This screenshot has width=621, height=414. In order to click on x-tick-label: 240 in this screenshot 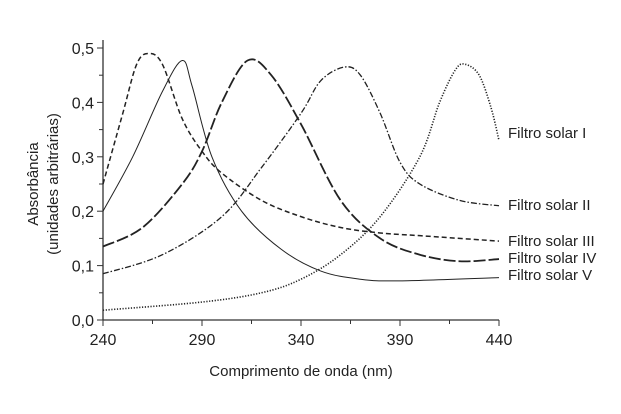, I will do `click(103, 340)`.